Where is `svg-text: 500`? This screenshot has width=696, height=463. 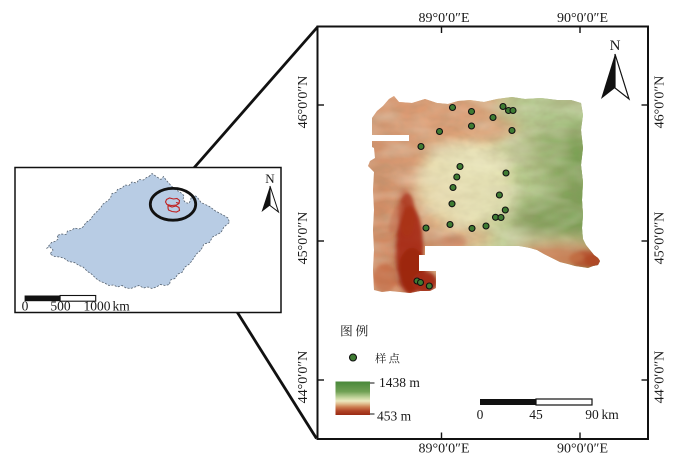
svg-text: 500 is located at coordinates (60, 306).